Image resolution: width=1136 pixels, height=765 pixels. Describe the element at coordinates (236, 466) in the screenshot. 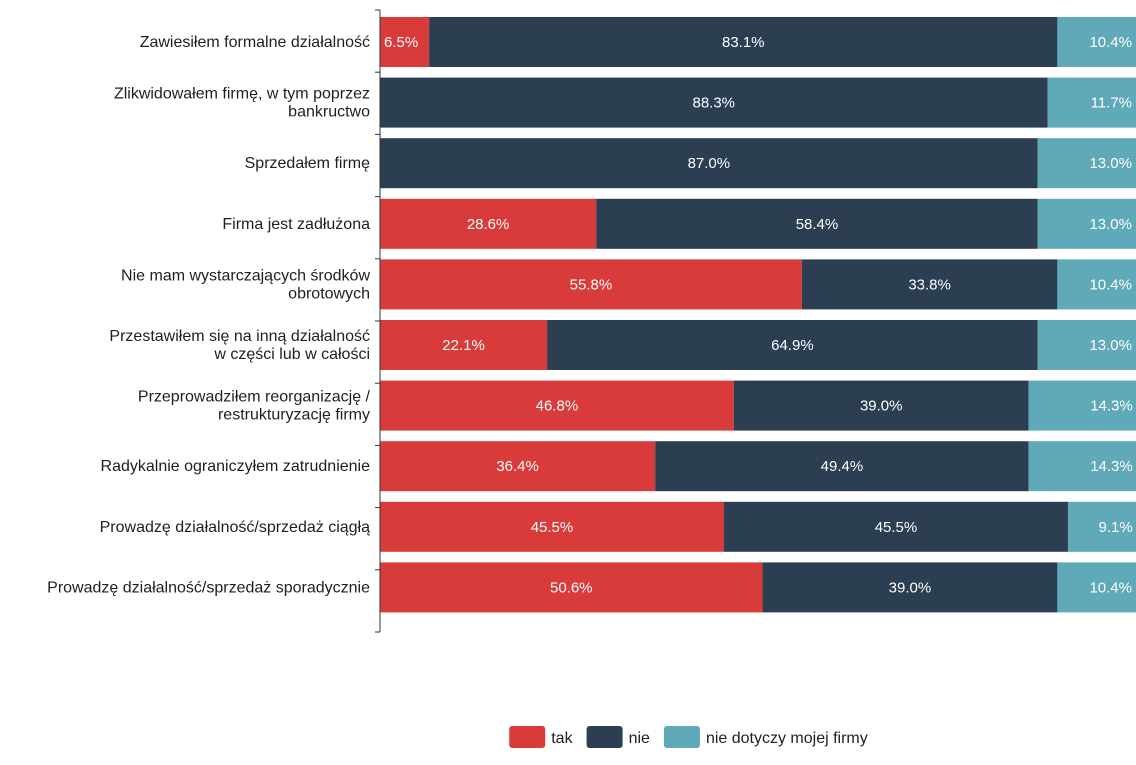

I see `category-label-7: Radykalnie ograniczyłem zatrudnienie` at that location.